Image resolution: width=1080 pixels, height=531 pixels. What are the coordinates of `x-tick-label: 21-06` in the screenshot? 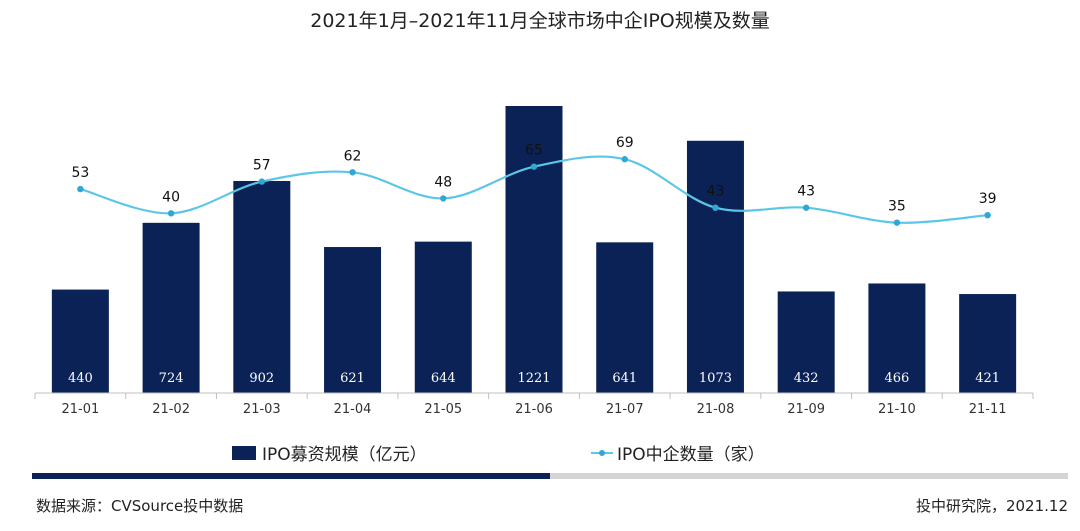 It's located at (534, 409).